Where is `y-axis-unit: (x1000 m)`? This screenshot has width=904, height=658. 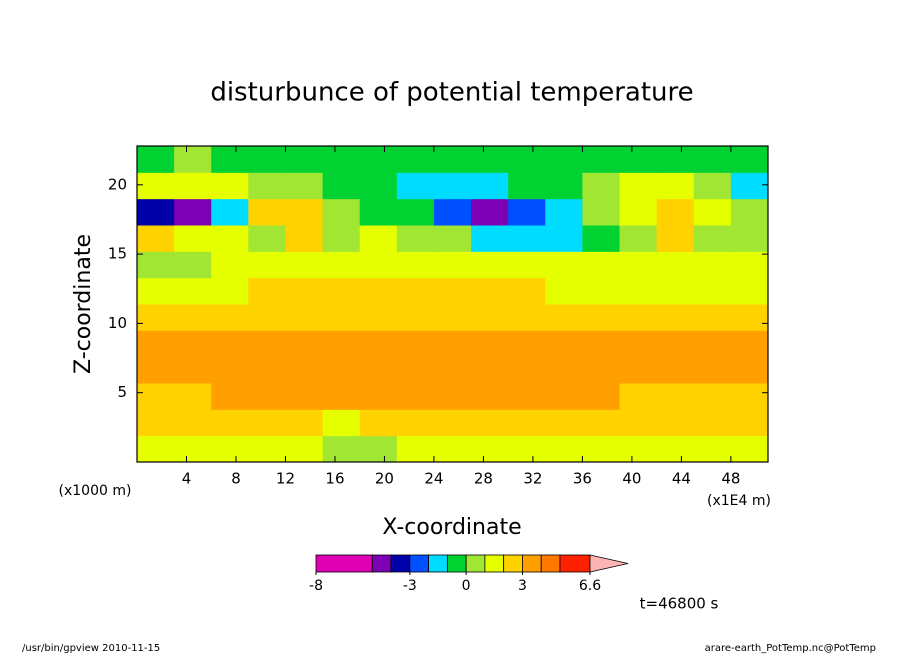 y-axis-unit: (x1000 m) is located at coordinates (95, 491).